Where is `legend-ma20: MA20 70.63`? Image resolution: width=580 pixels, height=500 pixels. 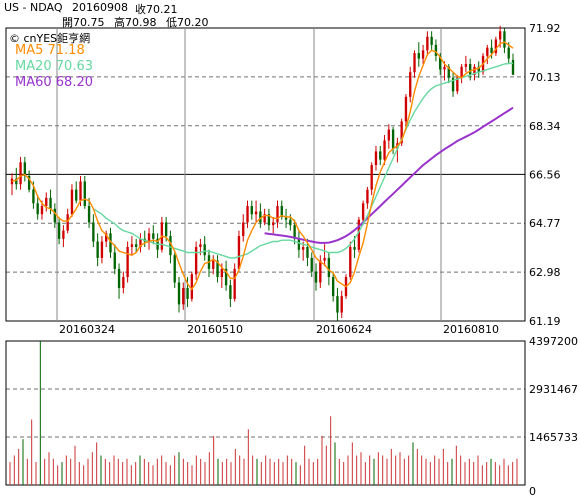 legend-ma20: MA20 70.63 is located at coordinates (54, 66).